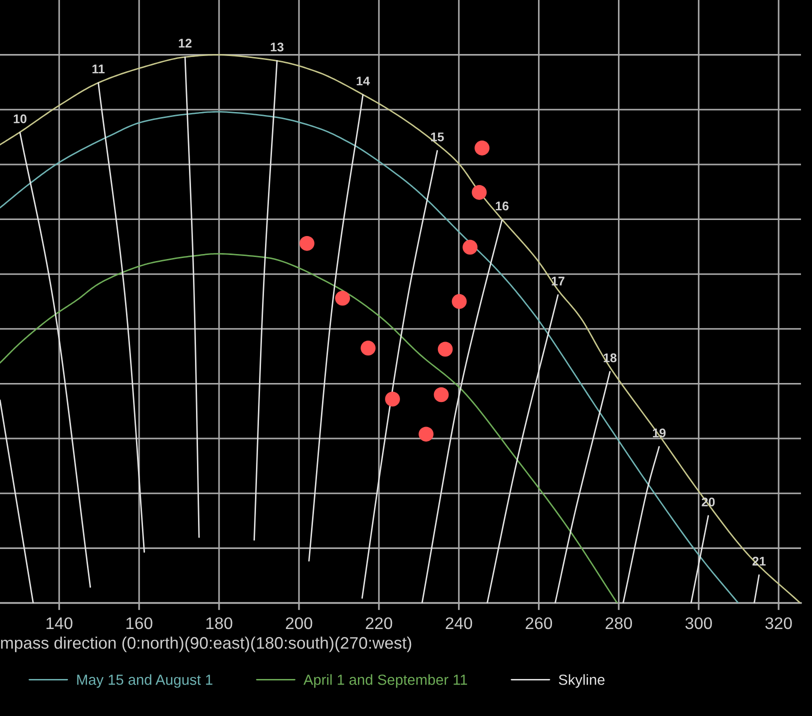 The width and height of the screenshot is (812, 716). What do you see at coordinates (219, 623) in the screenshot?
I see `x-tick-label: 180` at bounding box center [219, 623].